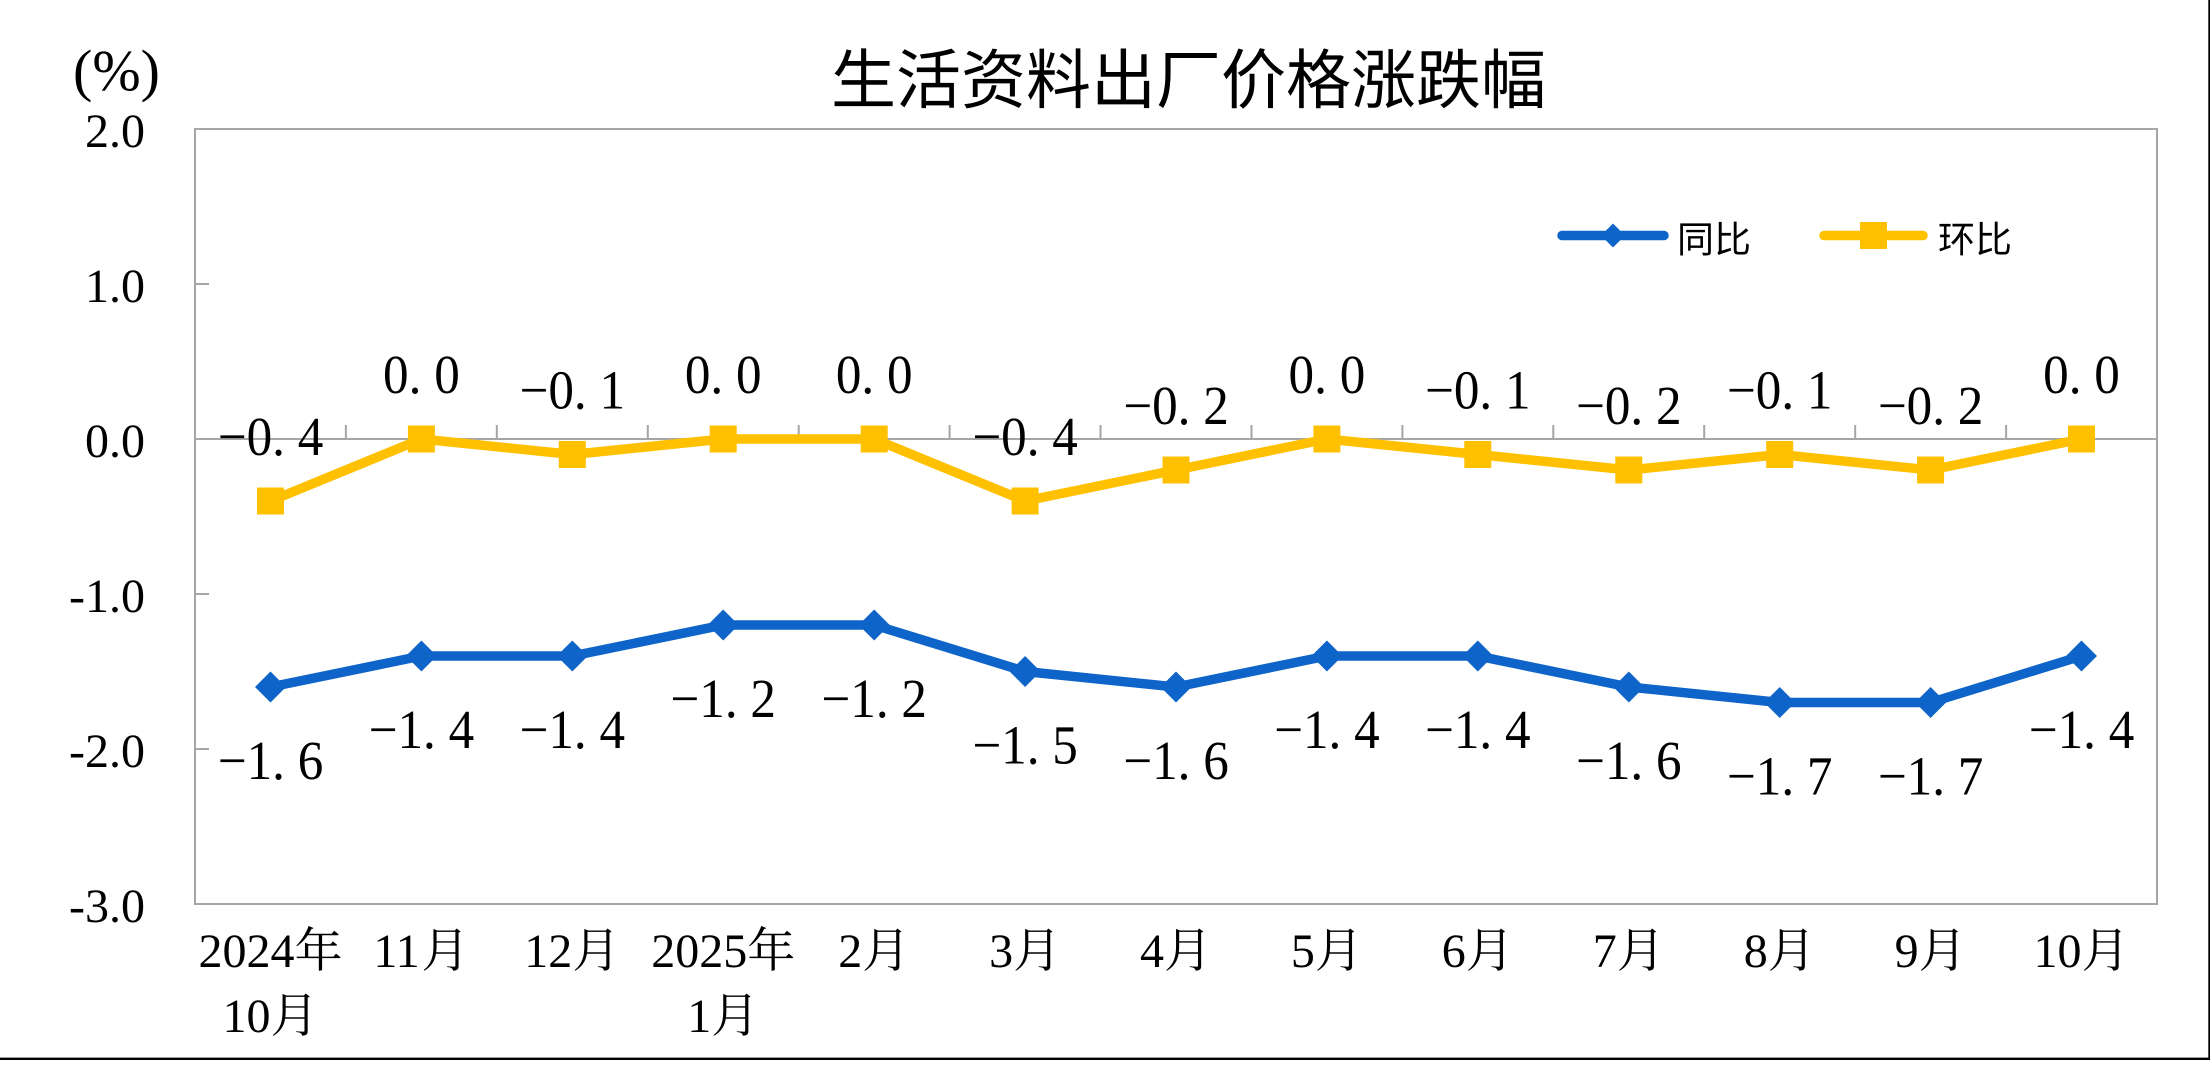 Image resolution: width=2210 pixels, height=1065 pixels. What do you see at coordinates (699, 1016) in the screenshot?
I see `svg-text: 1` at bounding box center [699, 1016].